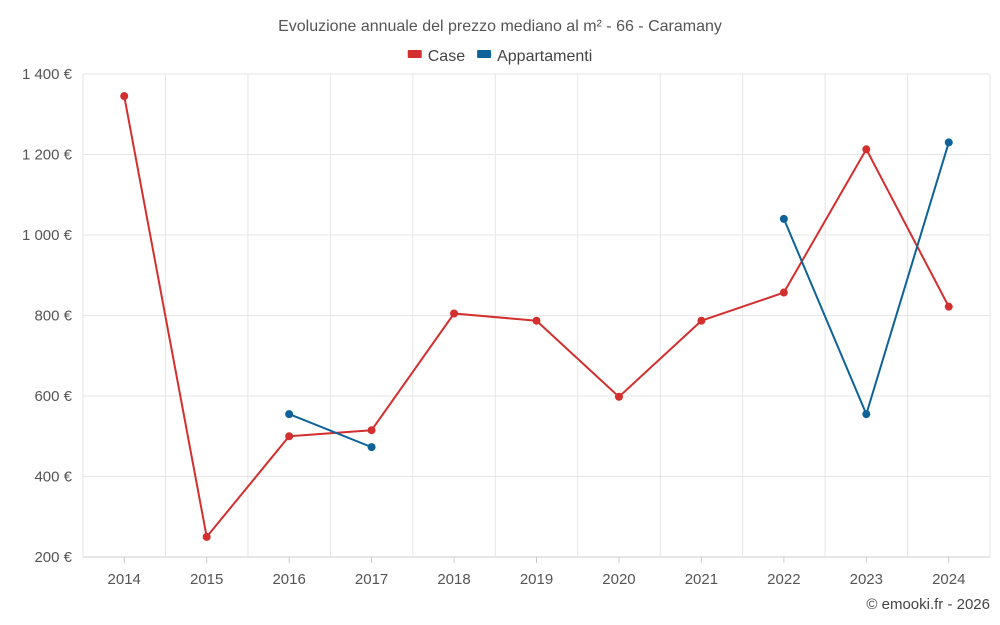 The height and width of the screenshot is (625, 1000). What do you see at coordinates (47, 235) in the screenshot?
I see `y-tick-label: 1 000 €` at bounding box center [47, 235].